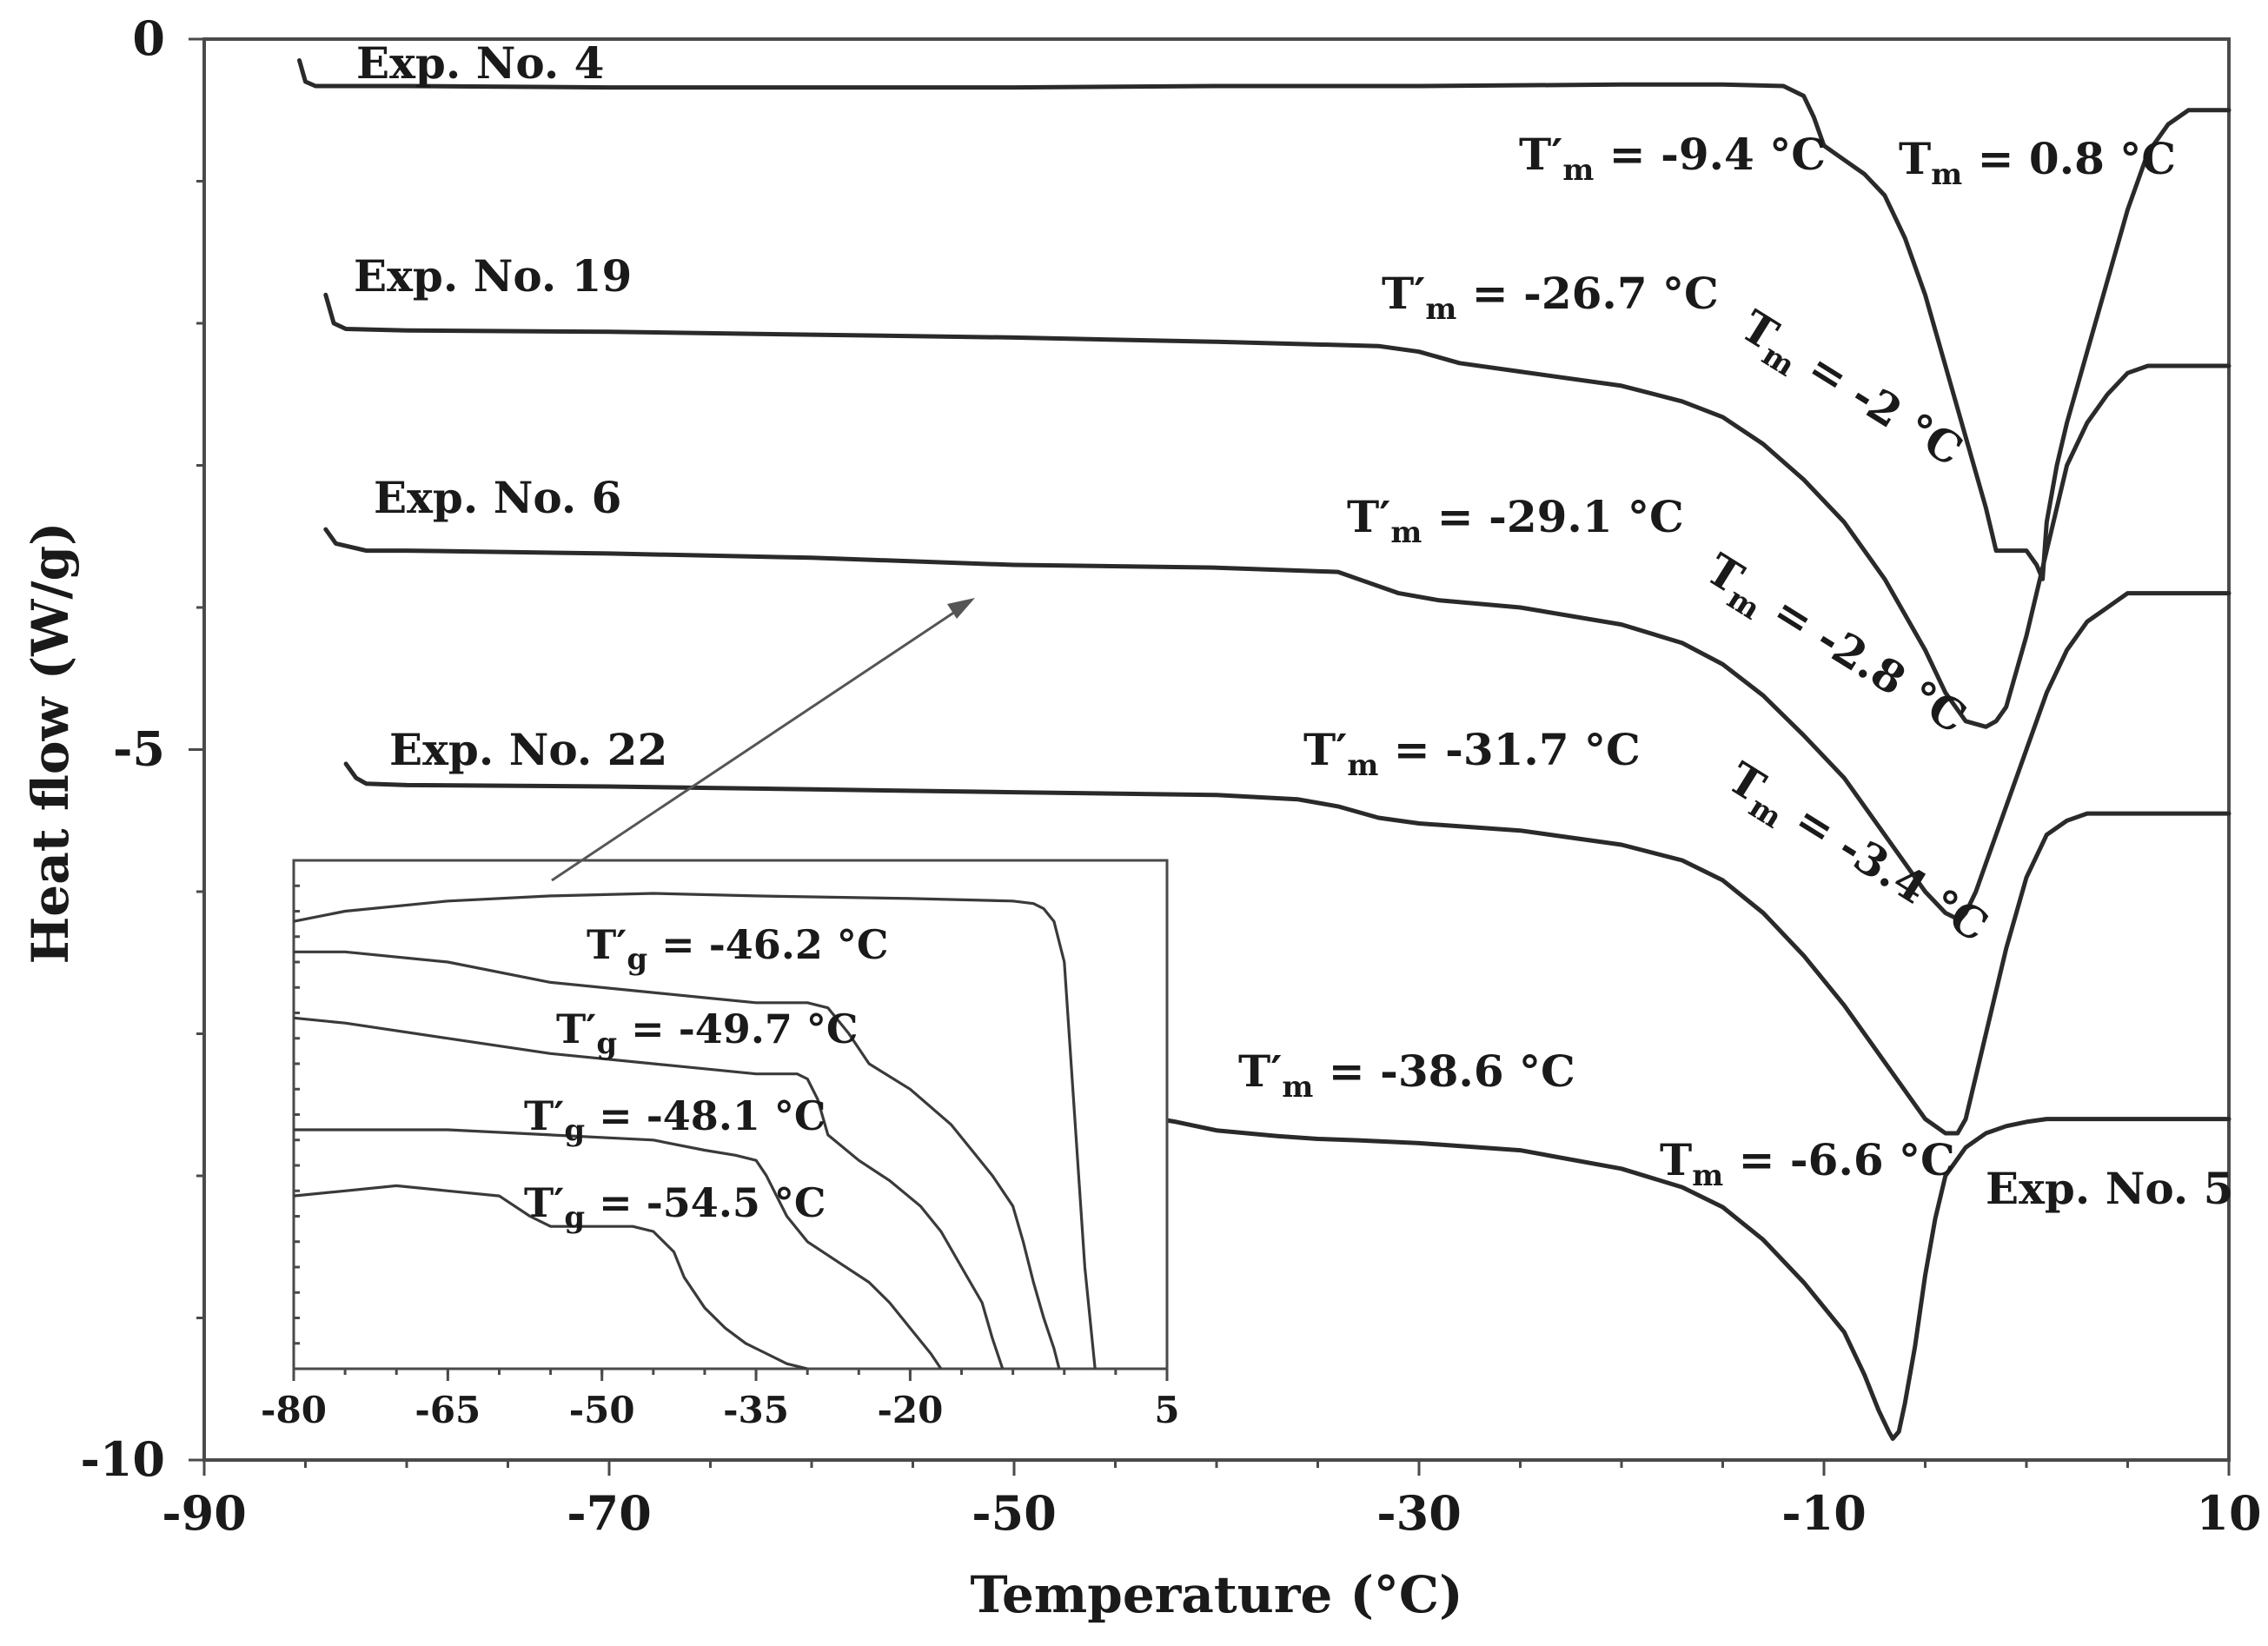  Describe the element at coordinates (2109, 1188) in the screenshot. I see `exp-label-5: Exp. No. 5` at that location.